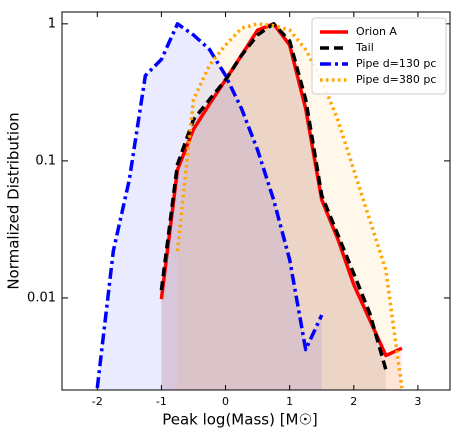  What do you see at coordinates (353, 401) in the screenshot?
I see `x-tick-label: 2` at bounding box center [353, 401].